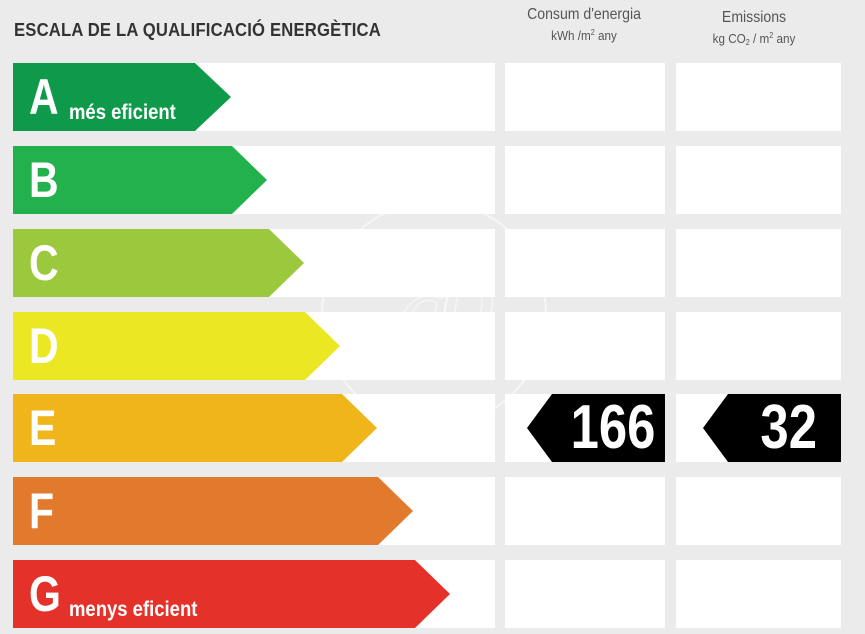  Describe the element at coordinates (754, 39) in the screenshot. I see `emissions-header-unit: kg CO2 / m2 any` at that location.